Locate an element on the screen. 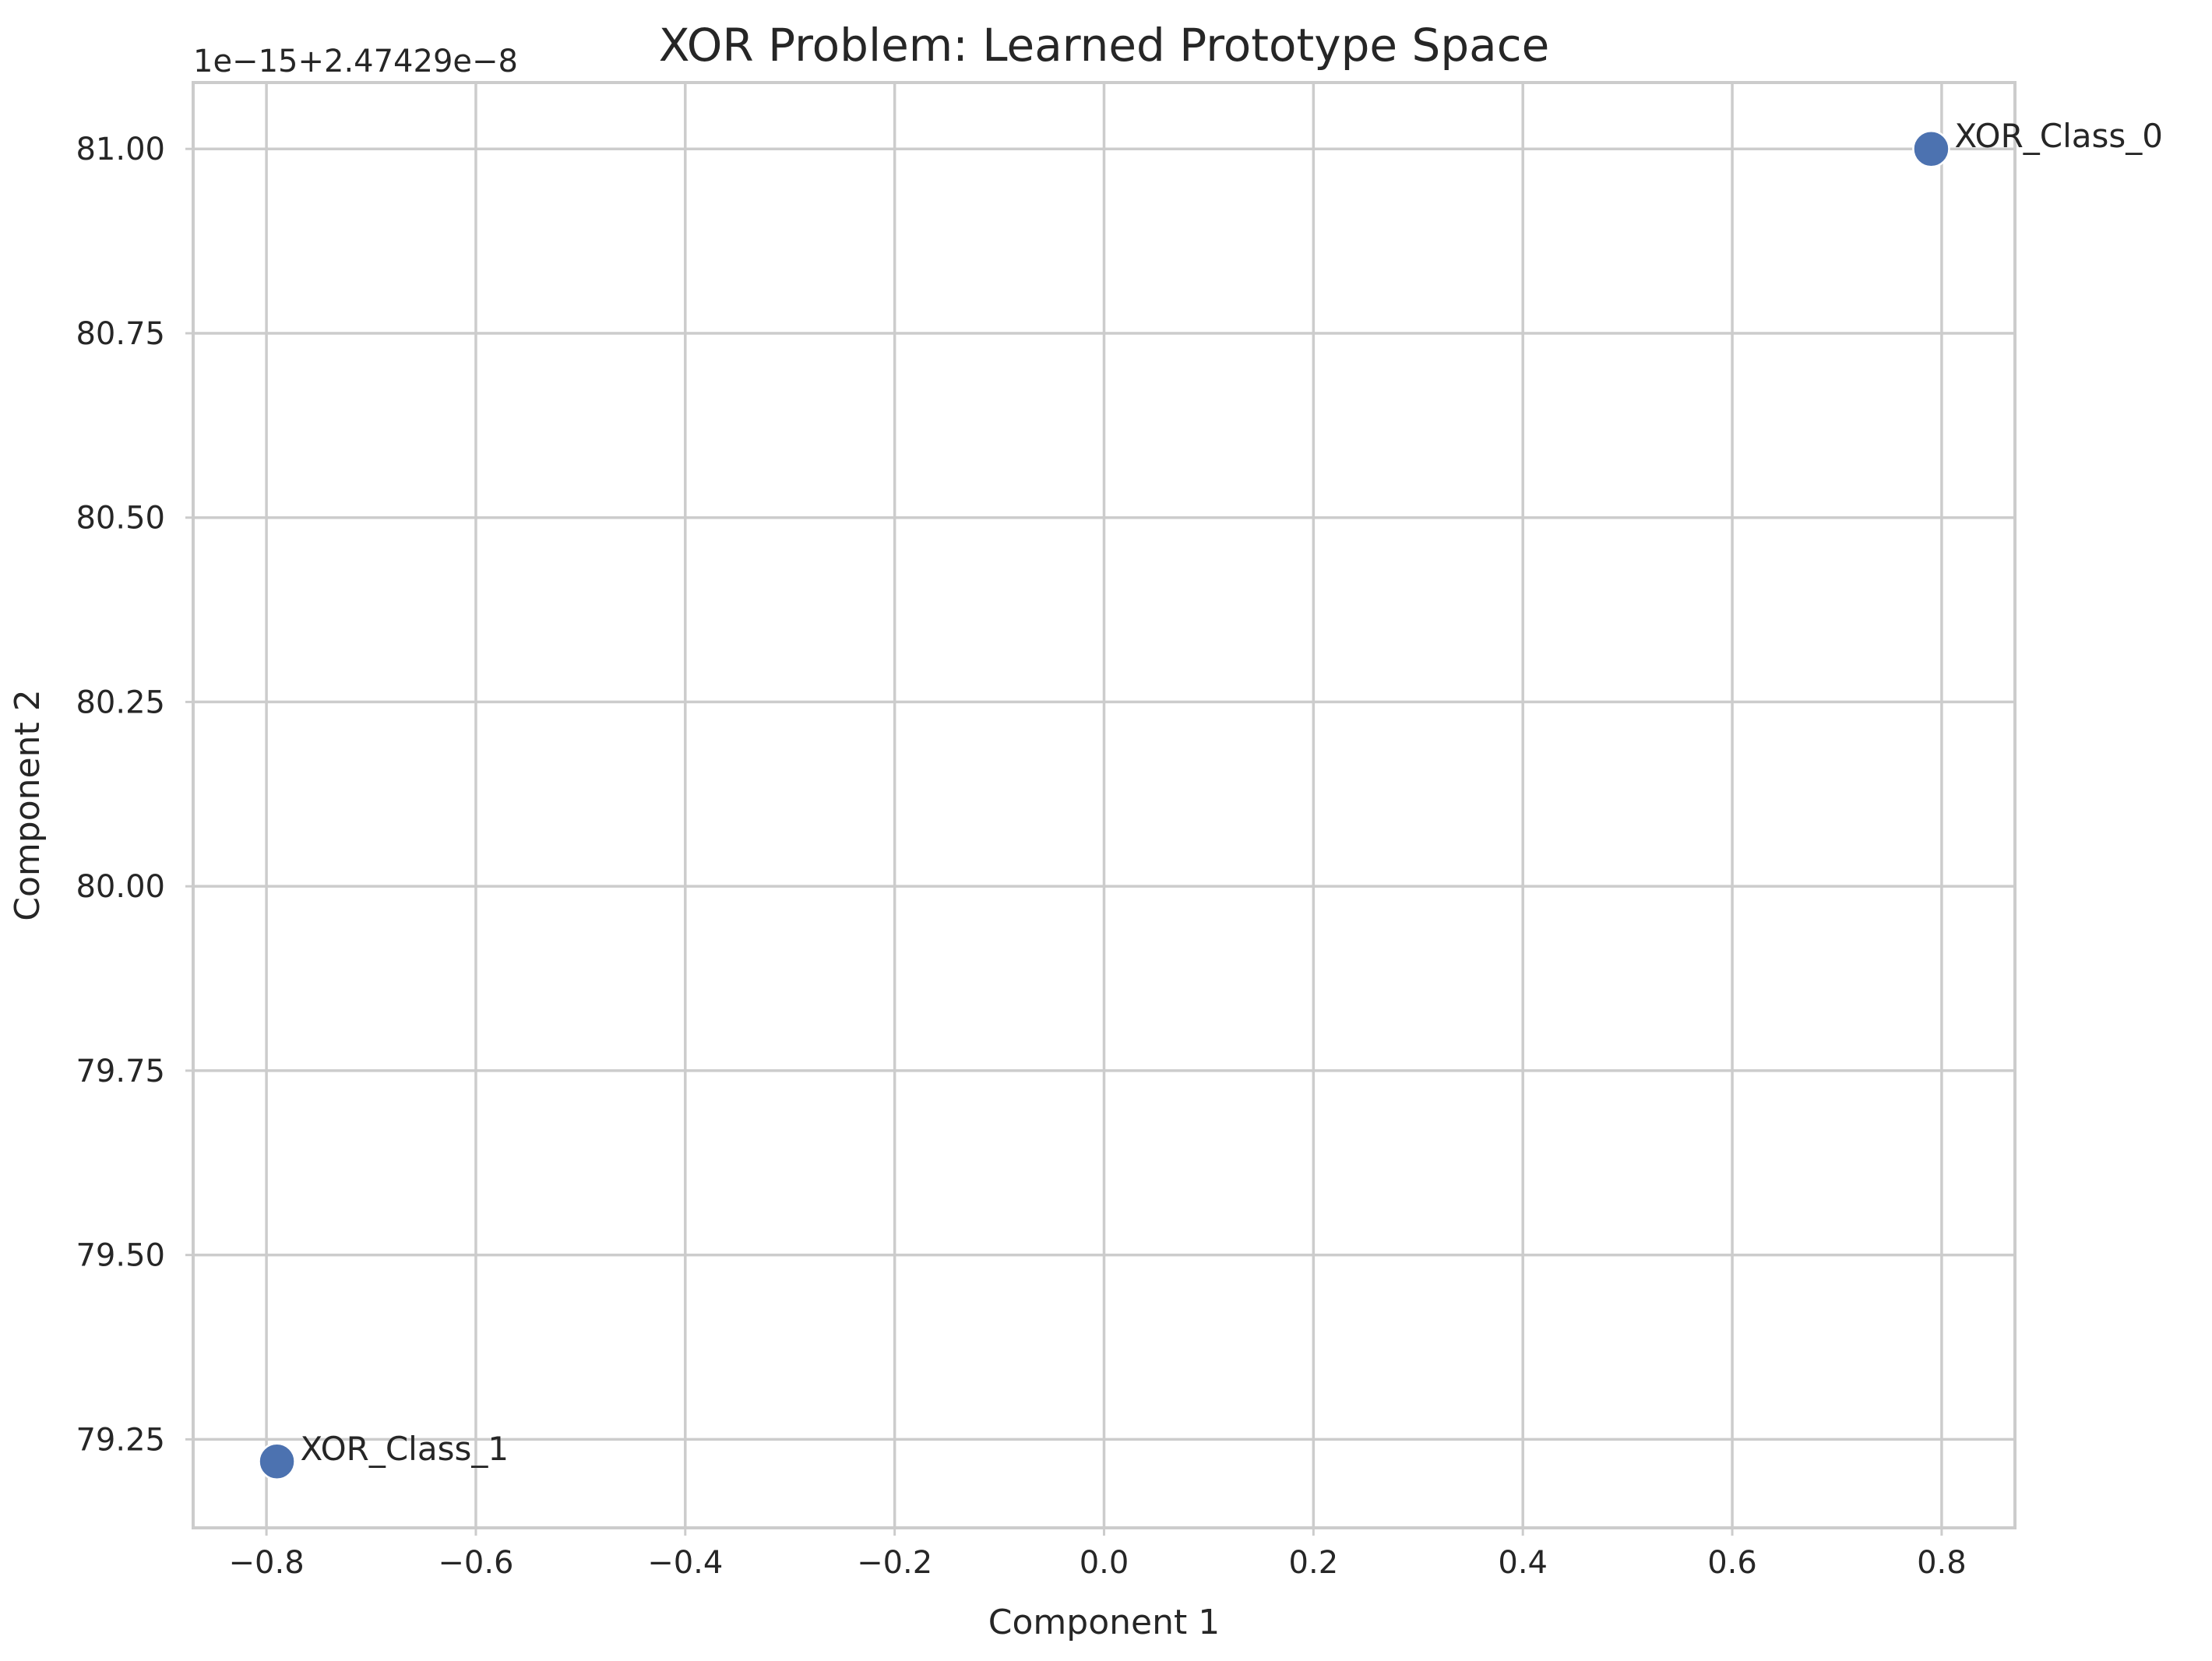  x-tick-label: −0.4 is located at coordinates (685, 1563).